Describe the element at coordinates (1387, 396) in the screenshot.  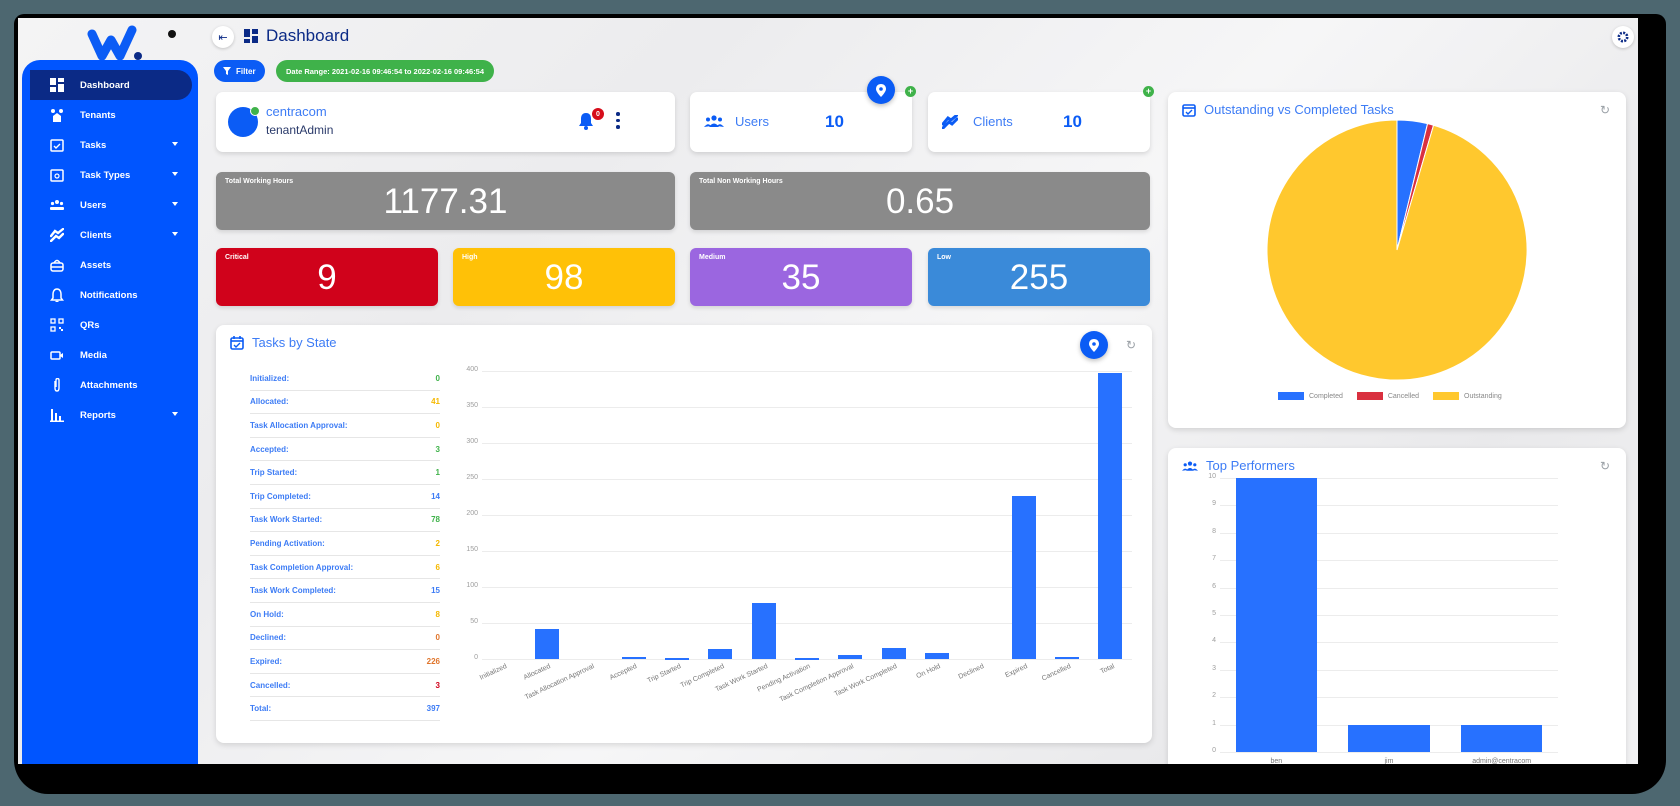
I see `legend-item: Cancelled` at that location.